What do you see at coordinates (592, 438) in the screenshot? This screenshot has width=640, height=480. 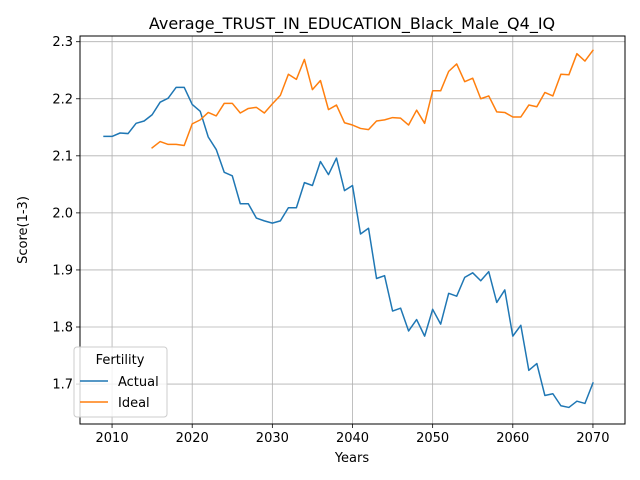 I see `x-tick-label: 2070` at bounding box center [592, 438].